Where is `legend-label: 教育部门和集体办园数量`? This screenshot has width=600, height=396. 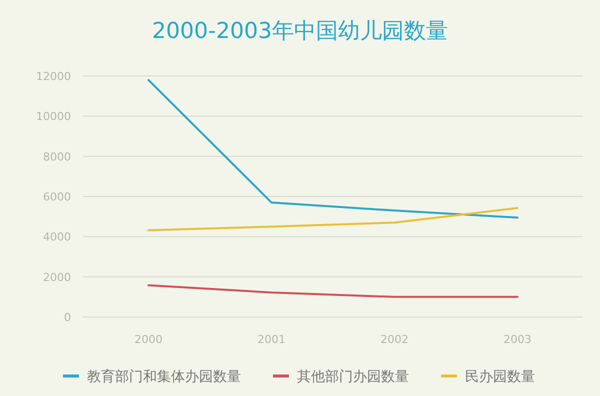 legend-label: 教育部门和集体办园数量 is located at coordinates (164, 376).